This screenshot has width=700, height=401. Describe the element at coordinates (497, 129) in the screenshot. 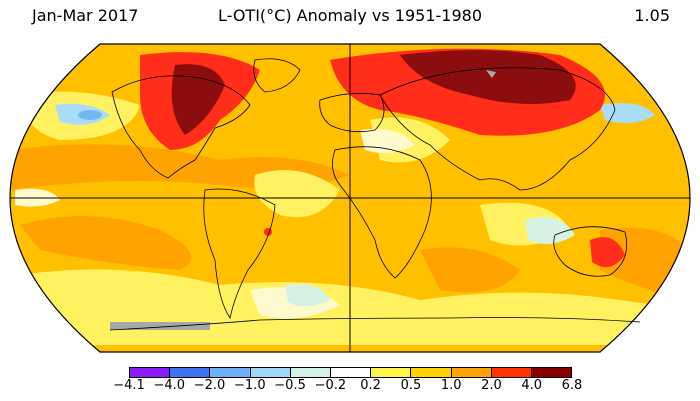

I see `asia-coast` at that location.